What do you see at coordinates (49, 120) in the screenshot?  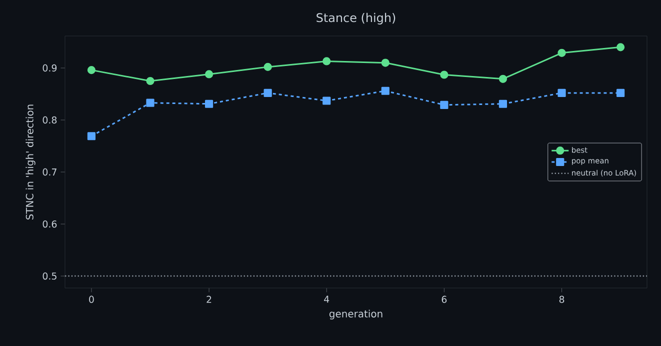 I see `y-tick-label: 0.8` at bounding box center [49, 120].